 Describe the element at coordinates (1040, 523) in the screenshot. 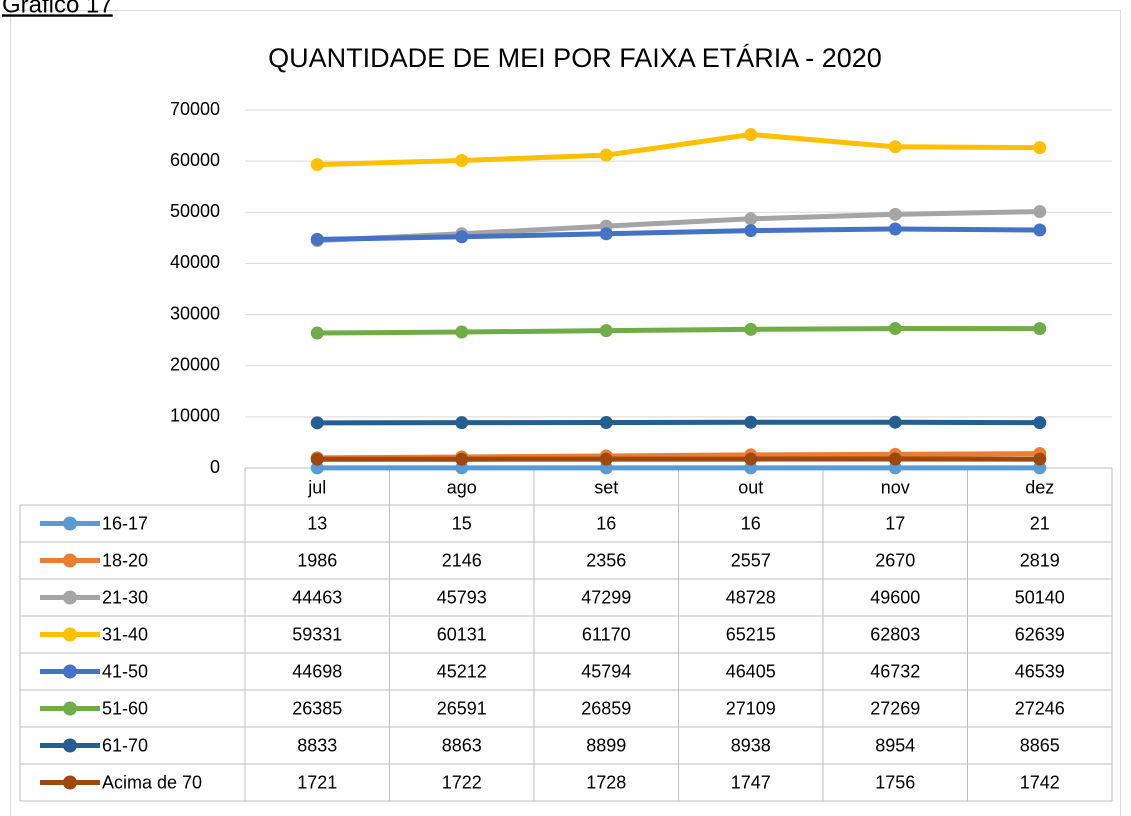

I see `table-value: 21` at that location.